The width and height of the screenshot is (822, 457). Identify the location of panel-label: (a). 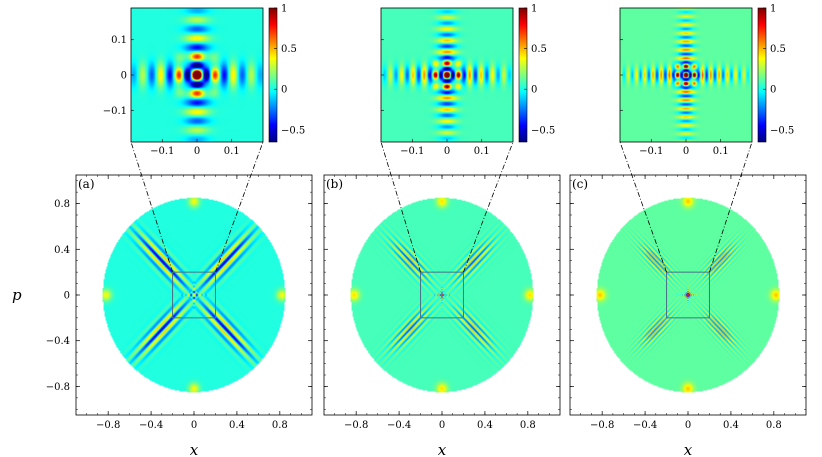
(86, 184).